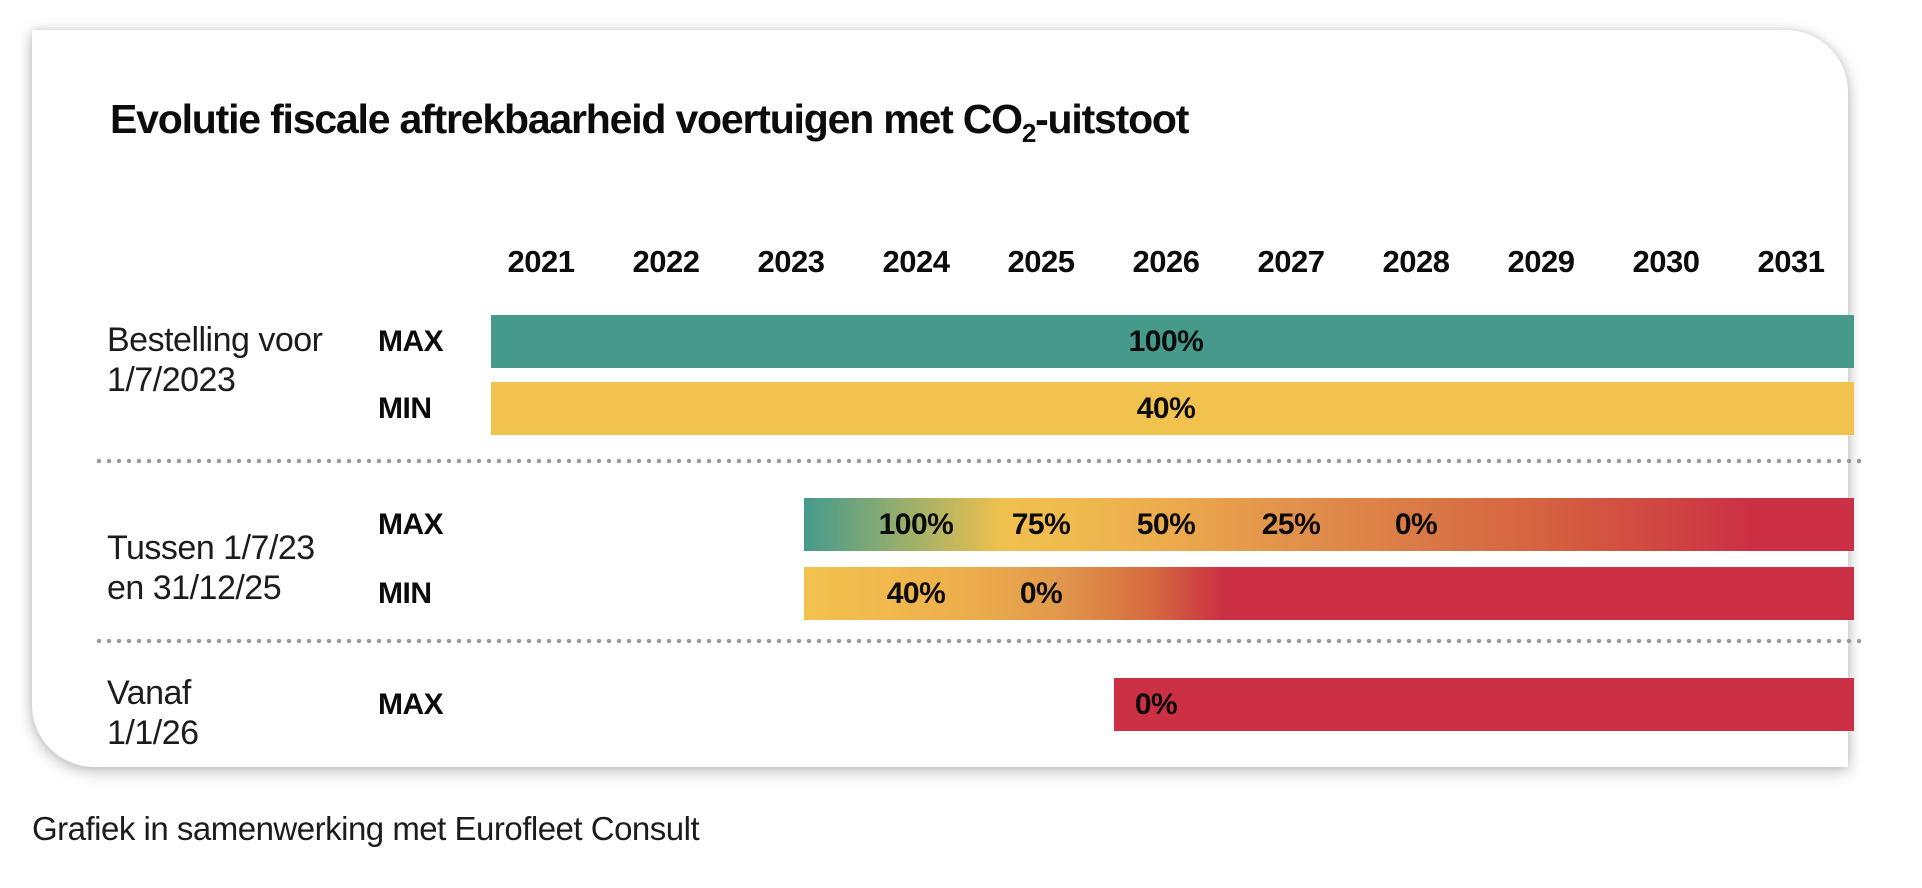 The height and width of the screenshot is (888, 1922). What do you see at coordinates (1041, 261) in the screenshot?
I see `year-axis-label: 2025` at bounding box center [1041, 261].